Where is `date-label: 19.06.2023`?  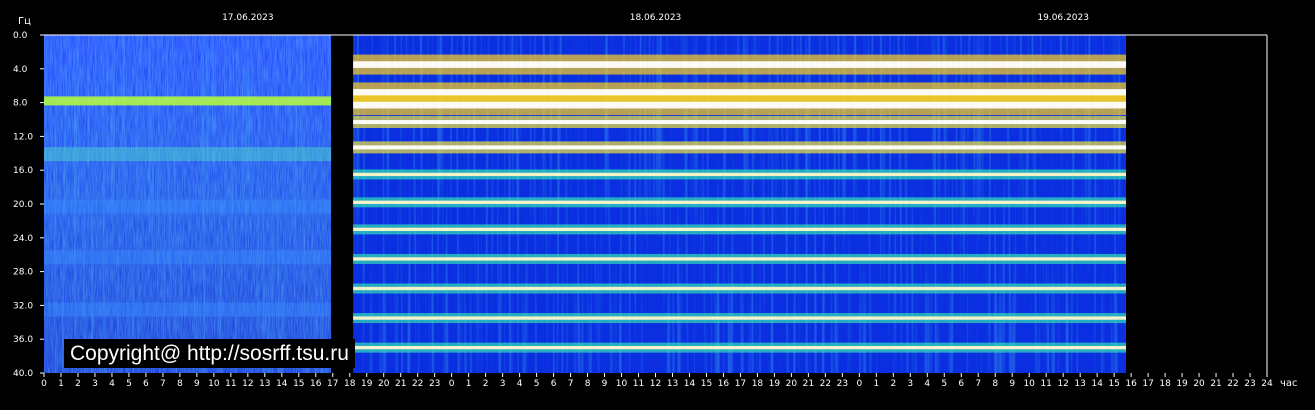 date-label: 19.06.2023 is located at coordinates (1063, 18).